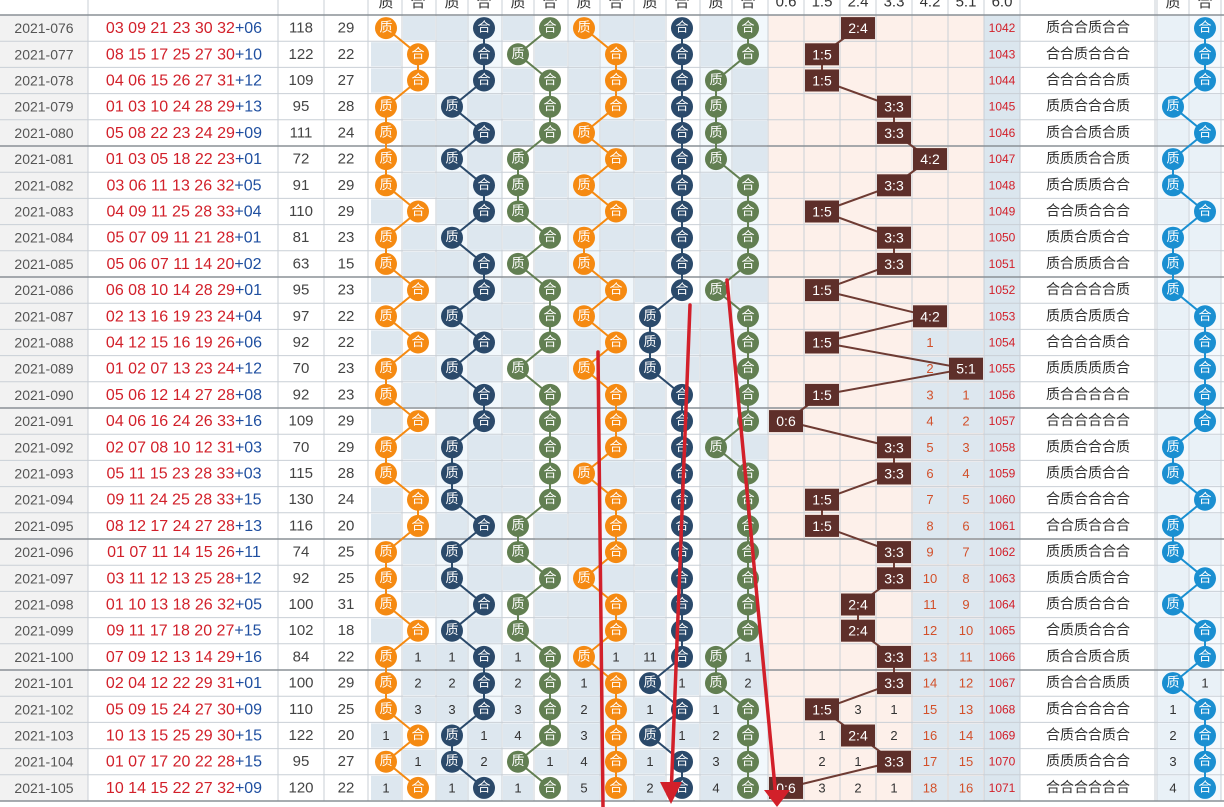  What do you see at coordinates (650, 656) in the screenshot?
I see `missing-count: 11` at bounding box center [650, 656].